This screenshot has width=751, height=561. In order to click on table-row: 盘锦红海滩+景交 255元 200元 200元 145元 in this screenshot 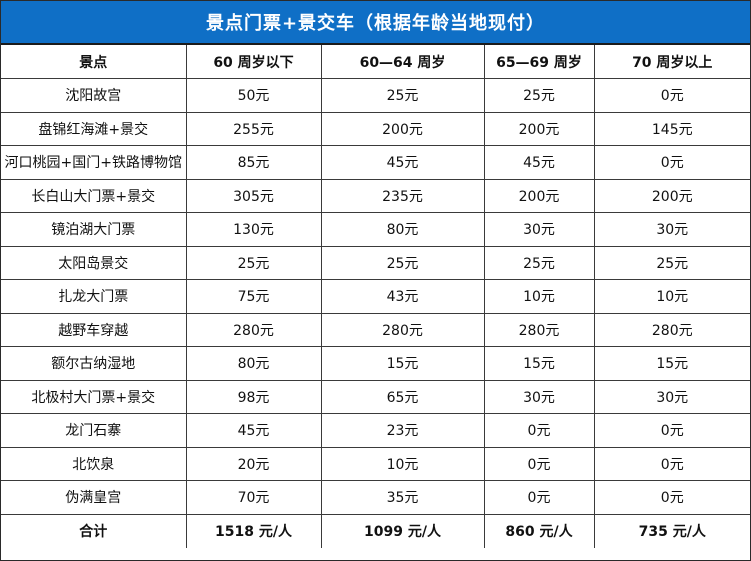, I will do `click(375, 128)`.